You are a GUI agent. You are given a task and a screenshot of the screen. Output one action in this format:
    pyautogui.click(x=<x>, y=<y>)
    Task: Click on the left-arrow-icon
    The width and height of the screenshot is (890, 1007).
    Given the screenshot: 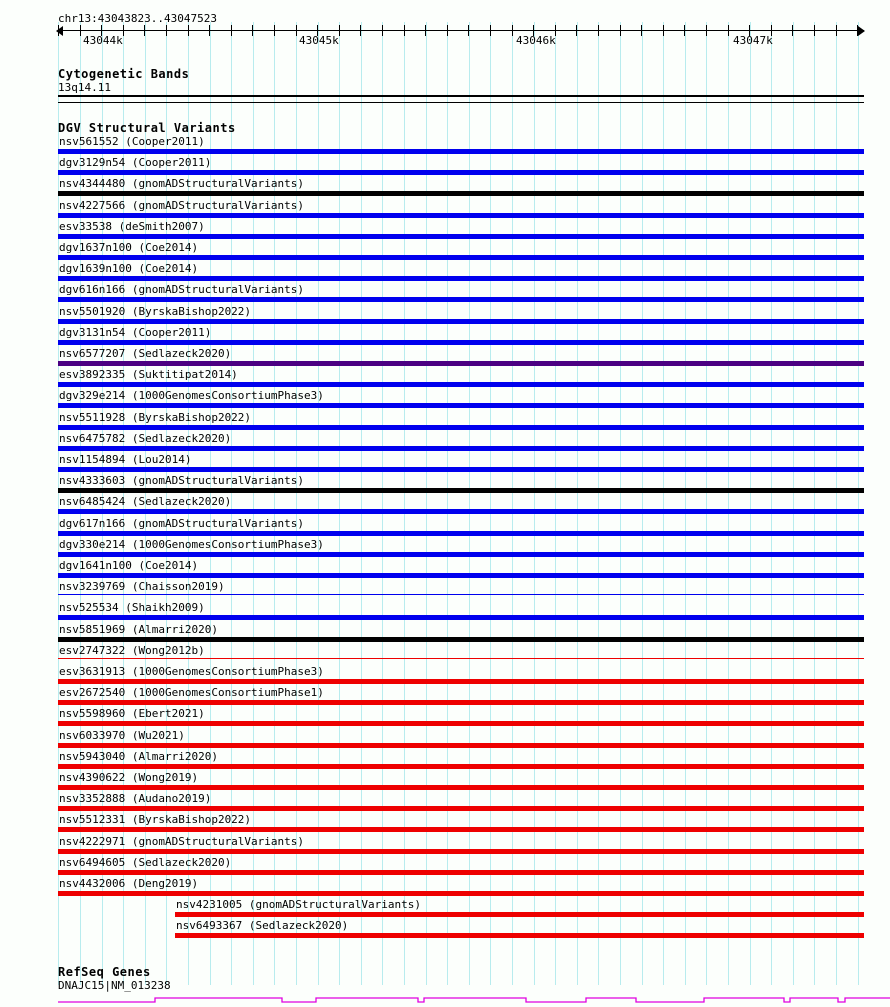 What is the action you would take?
    pyautogui.click(x=59, y=31)
    